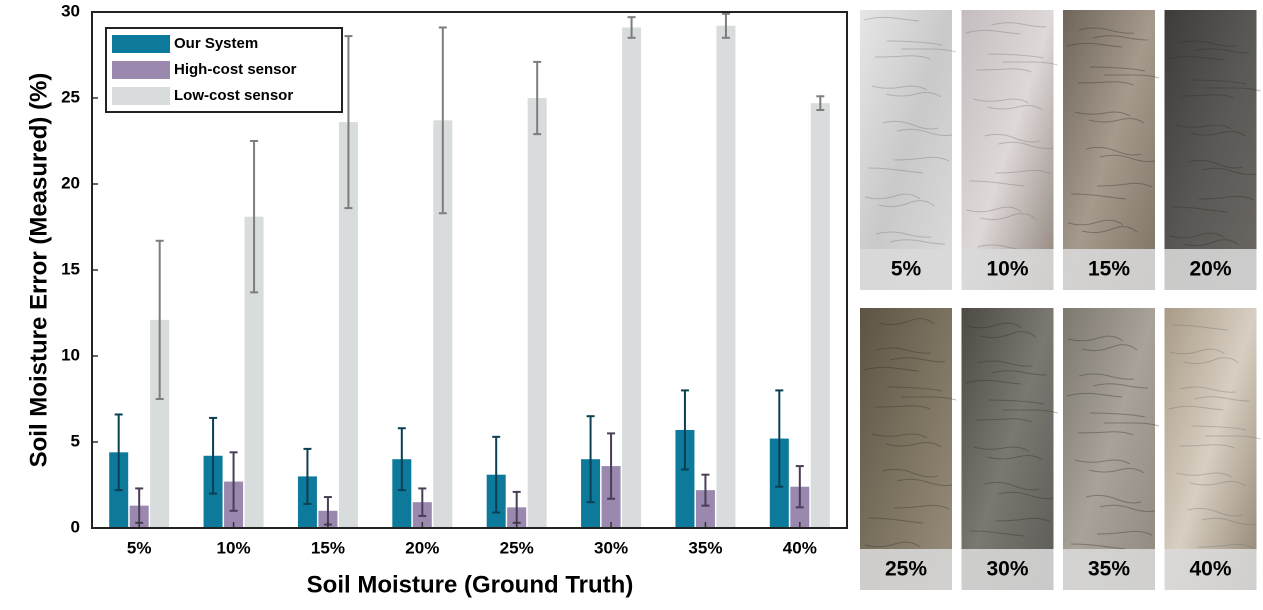  I want to click on photo-label: 5%, so click(906, 269).